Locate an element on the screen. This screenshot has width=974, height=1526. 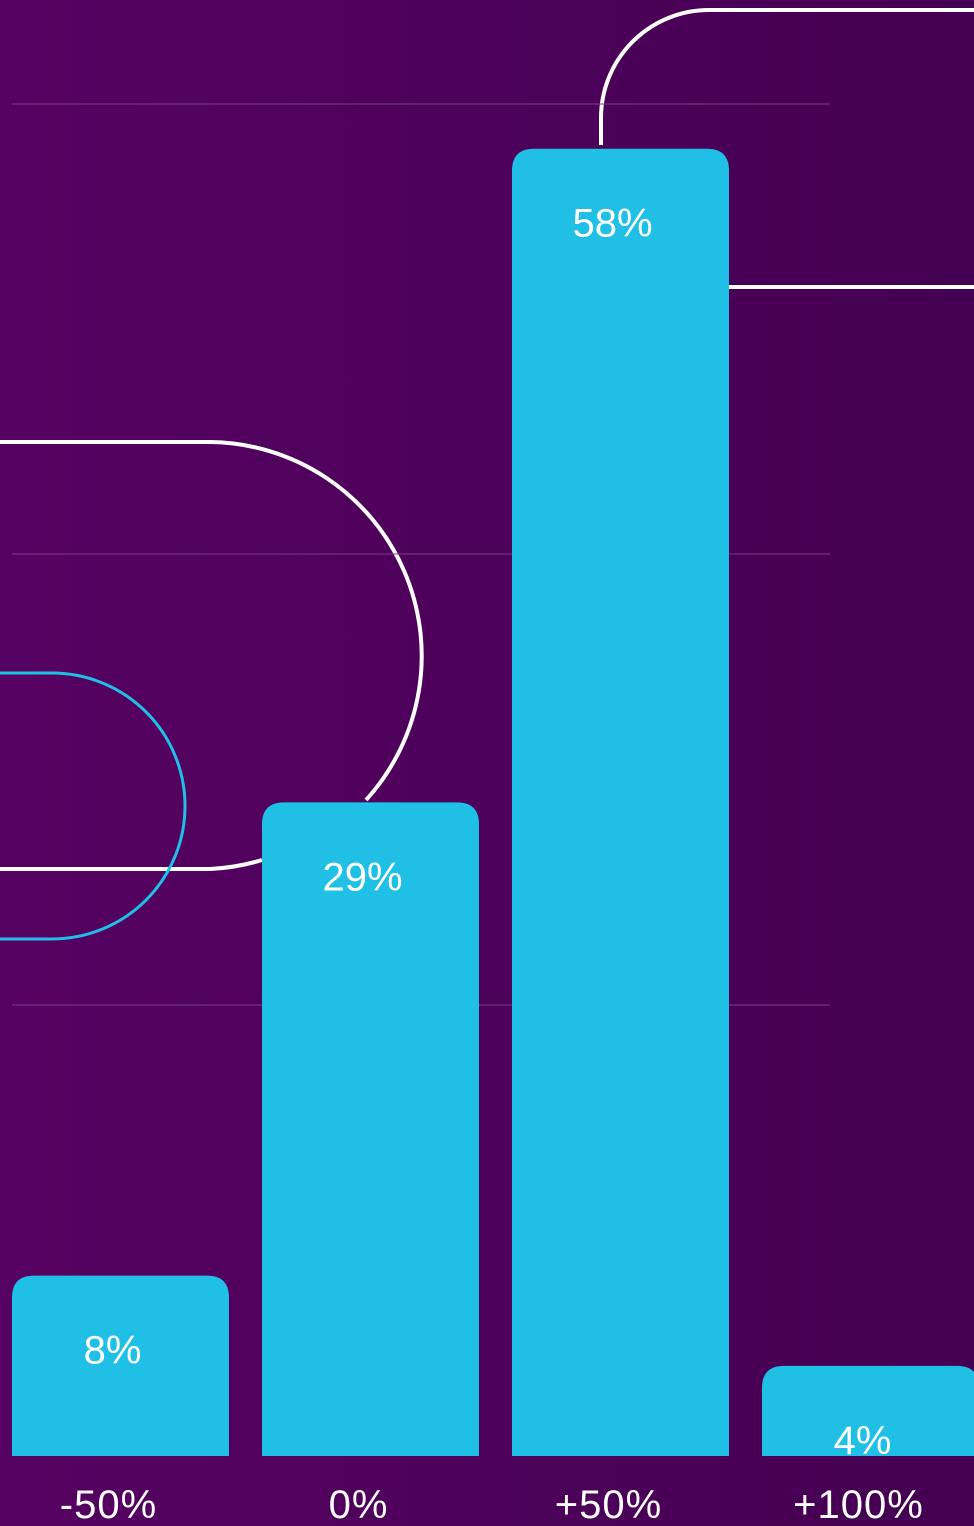
bar-value-label: 29% is located at coordinates (362, 877).